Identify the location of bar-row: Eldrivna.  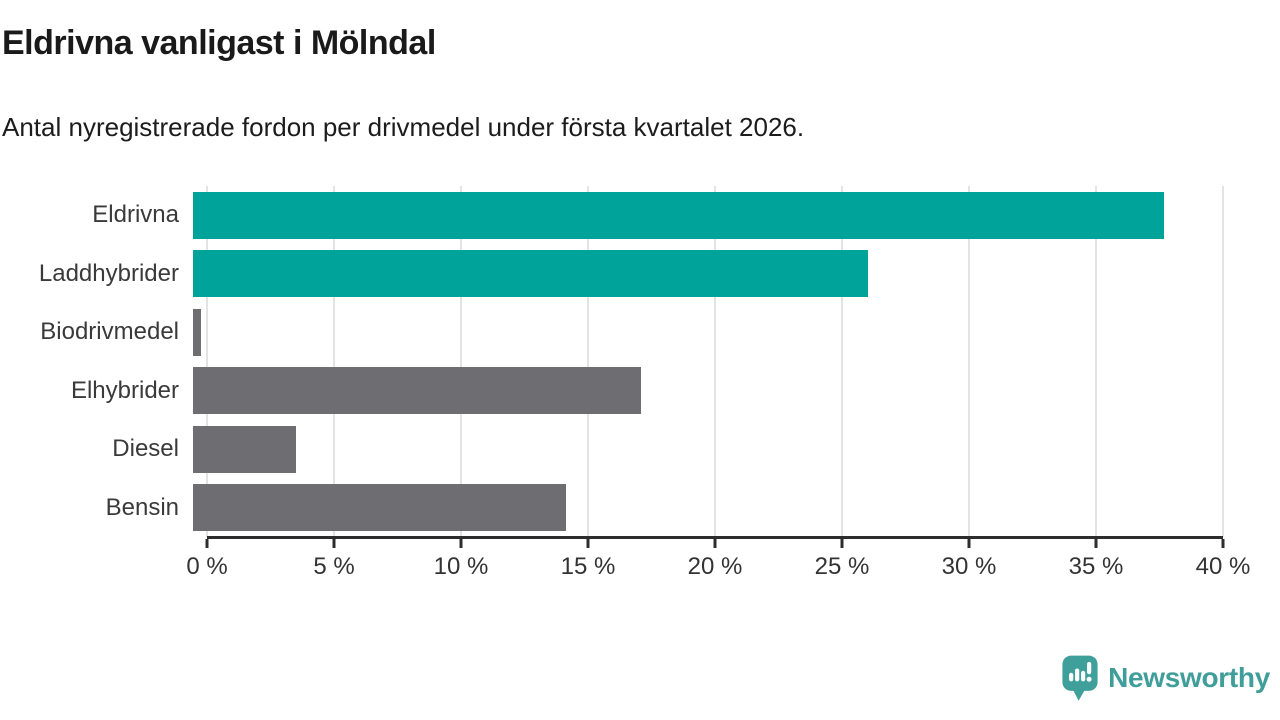
(611, 215).